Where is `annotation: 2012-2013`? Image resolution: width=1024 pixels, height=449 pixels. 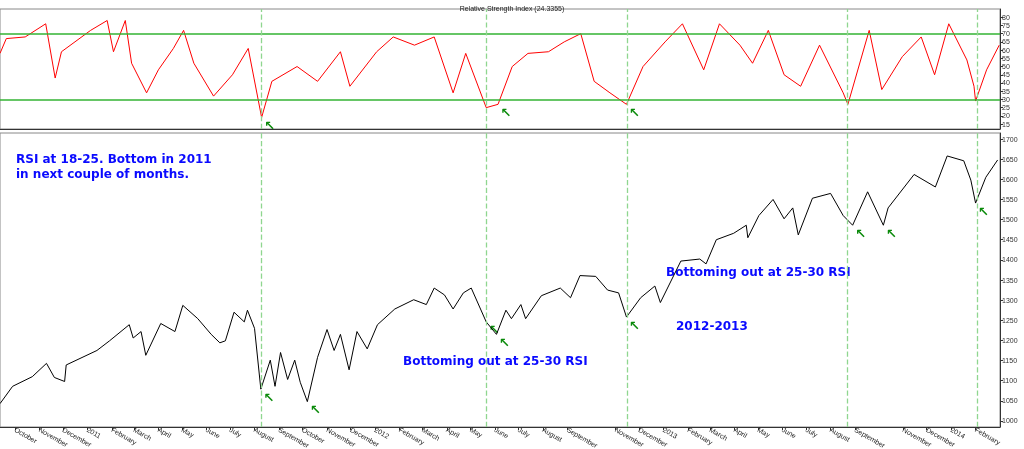
annotation: 2012-2013 is located at coordinates (712, 325).